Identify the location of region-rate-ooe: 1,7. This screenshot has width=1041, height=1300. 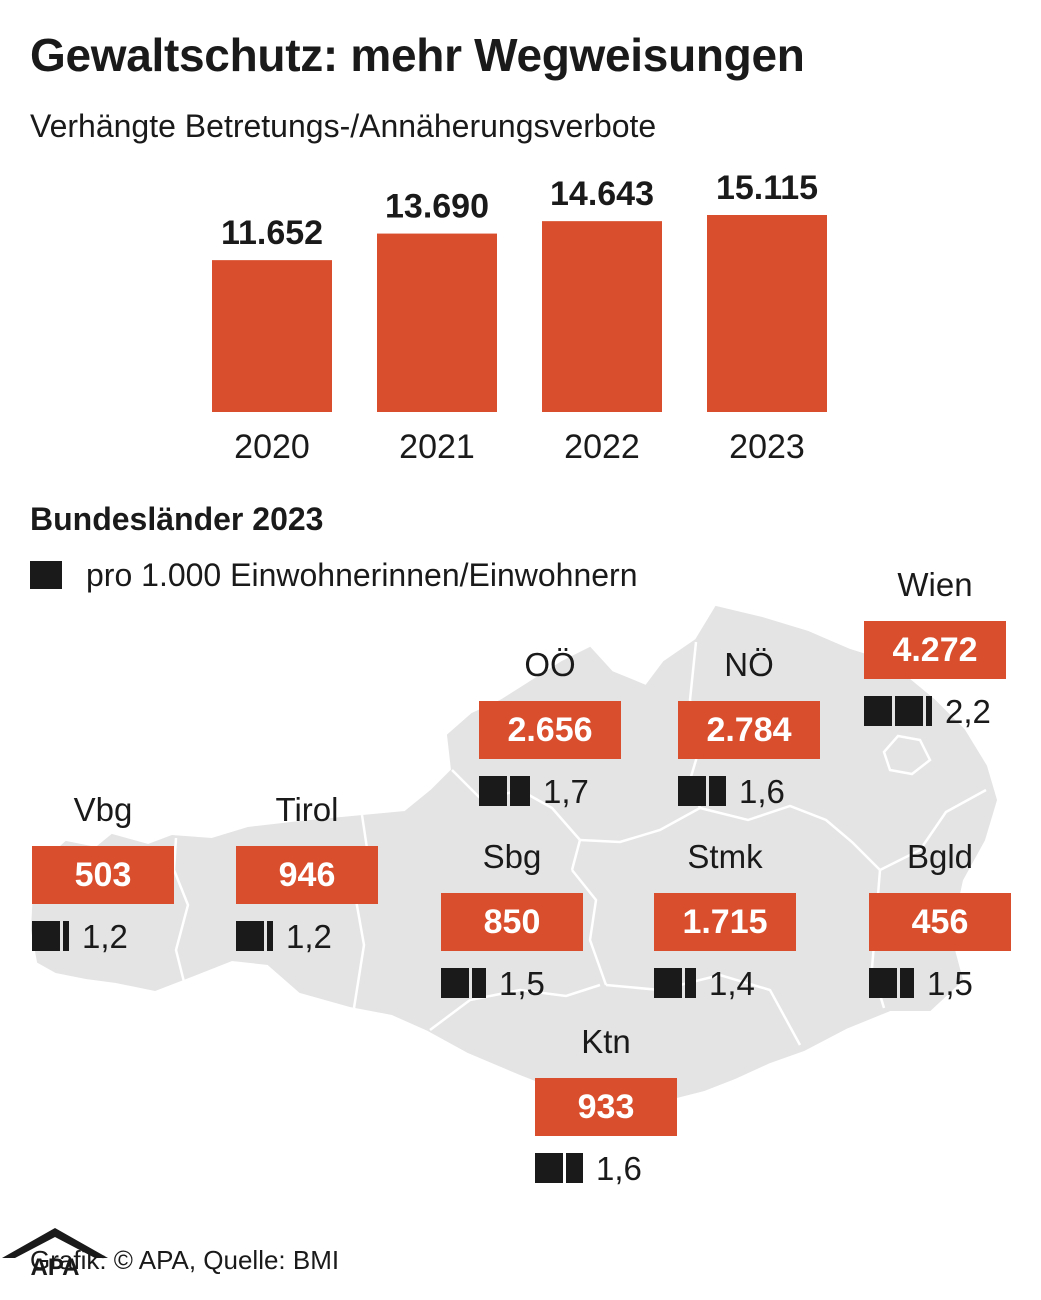
(550, 791).